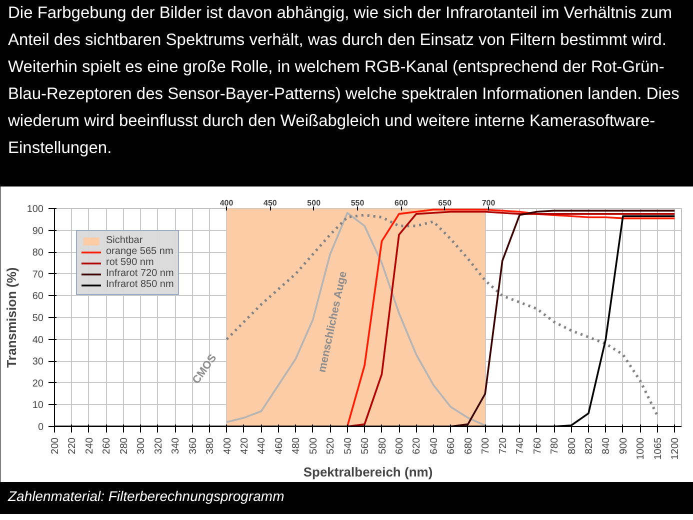  I want to click on x-tick-label: 660, so click(452, 445).